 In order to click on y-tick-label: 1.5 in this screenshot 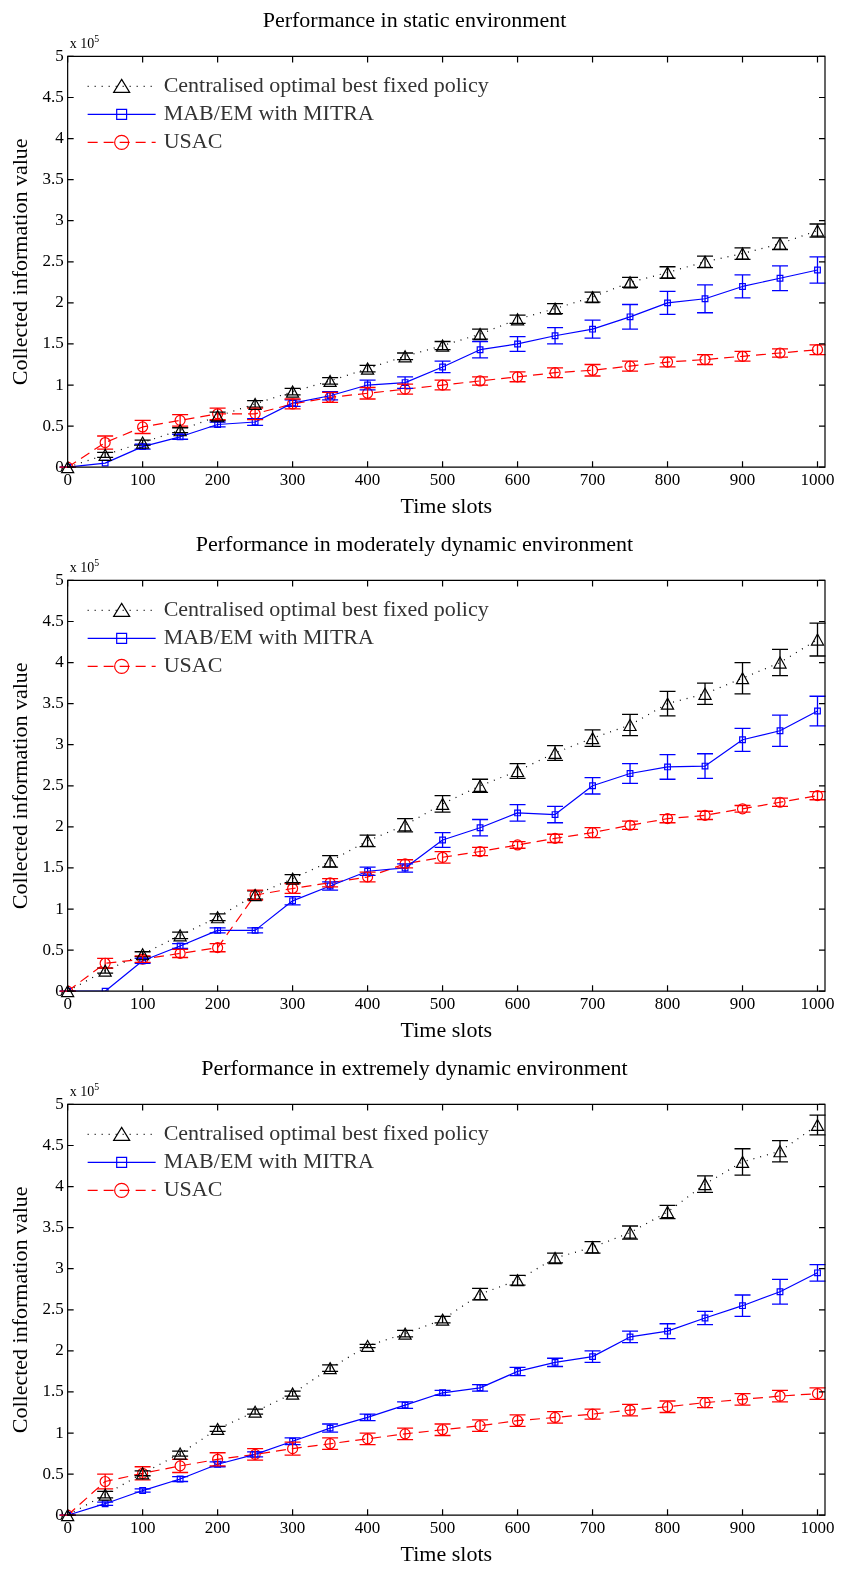, I will do `click(53, 1391)`.